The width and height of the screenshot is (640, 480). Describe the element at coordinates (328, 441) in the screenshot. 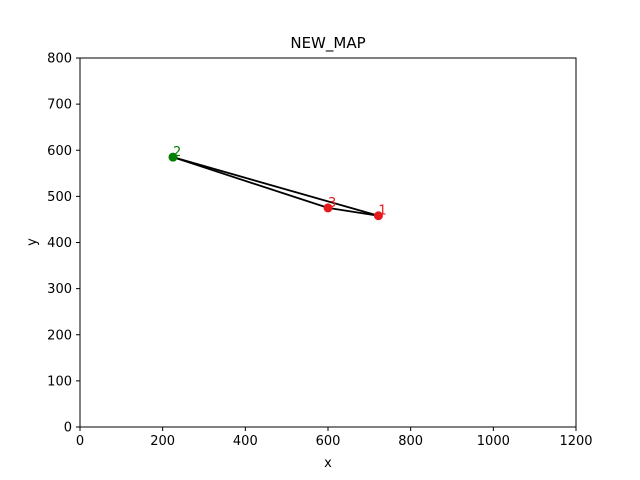

I see `x-tick-label: 600` at that location.